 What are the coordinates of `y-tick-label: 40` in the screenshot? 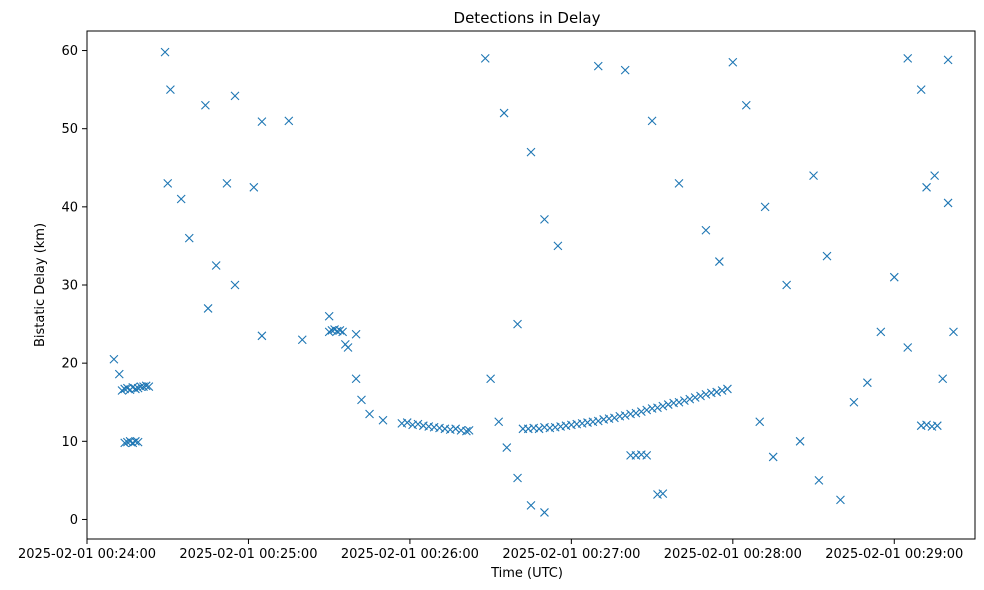 It's located at (69, 207).